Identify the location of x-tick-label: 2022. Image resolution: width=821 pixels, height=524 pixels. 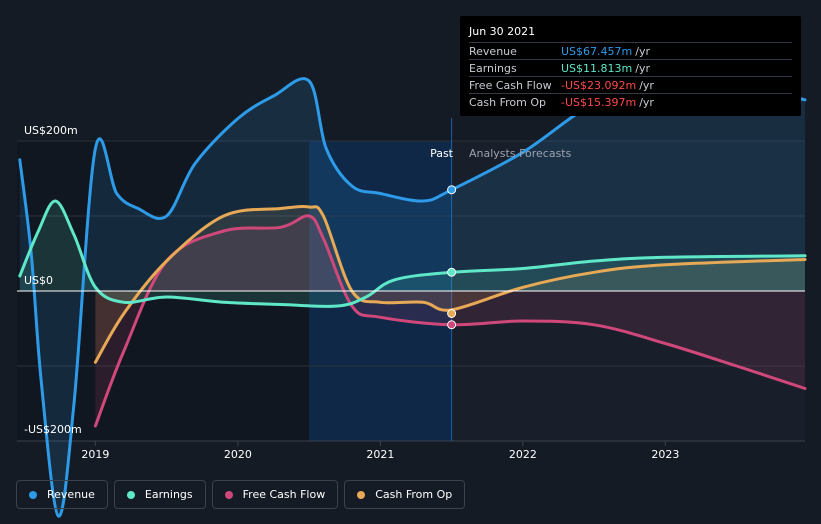
(523, 454).